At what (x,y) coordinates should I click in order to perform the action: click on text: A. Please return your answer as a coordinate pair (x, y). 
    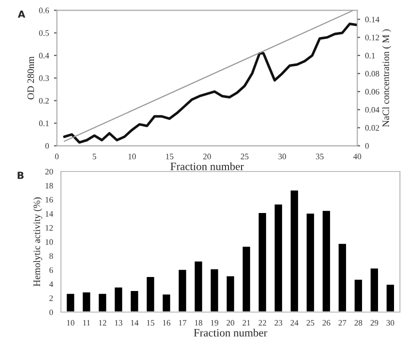
    Looking at the image, I should click on (22, 14).